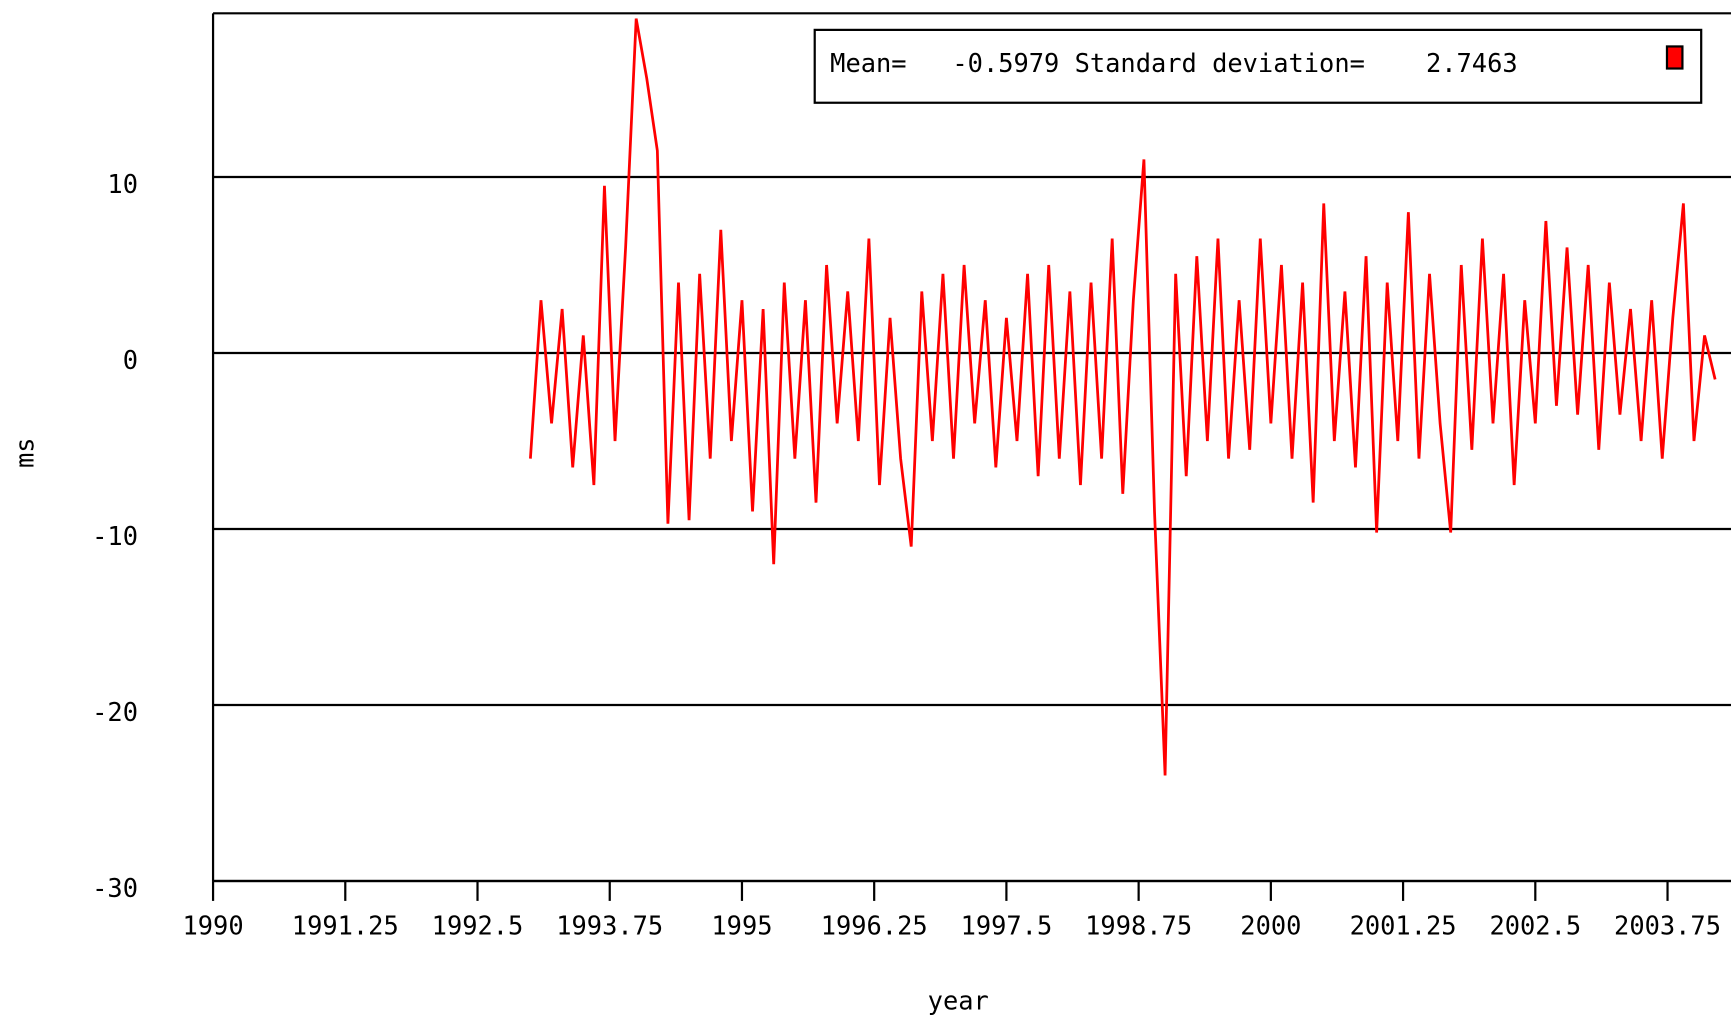  Describe the element at coordinates (741, 925) in the screenshot. I see `x-tick-label: 1995` at that location.